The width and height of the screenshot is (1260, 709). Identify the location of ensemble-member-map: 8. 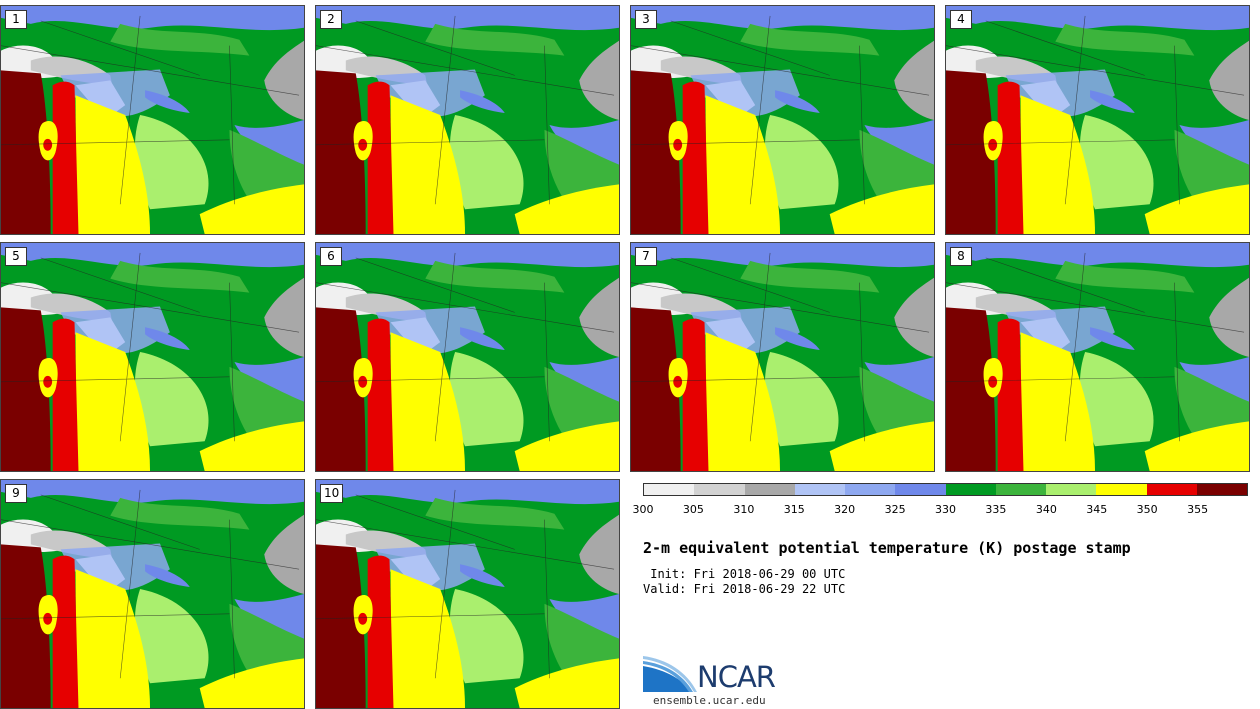
(1097, 357).